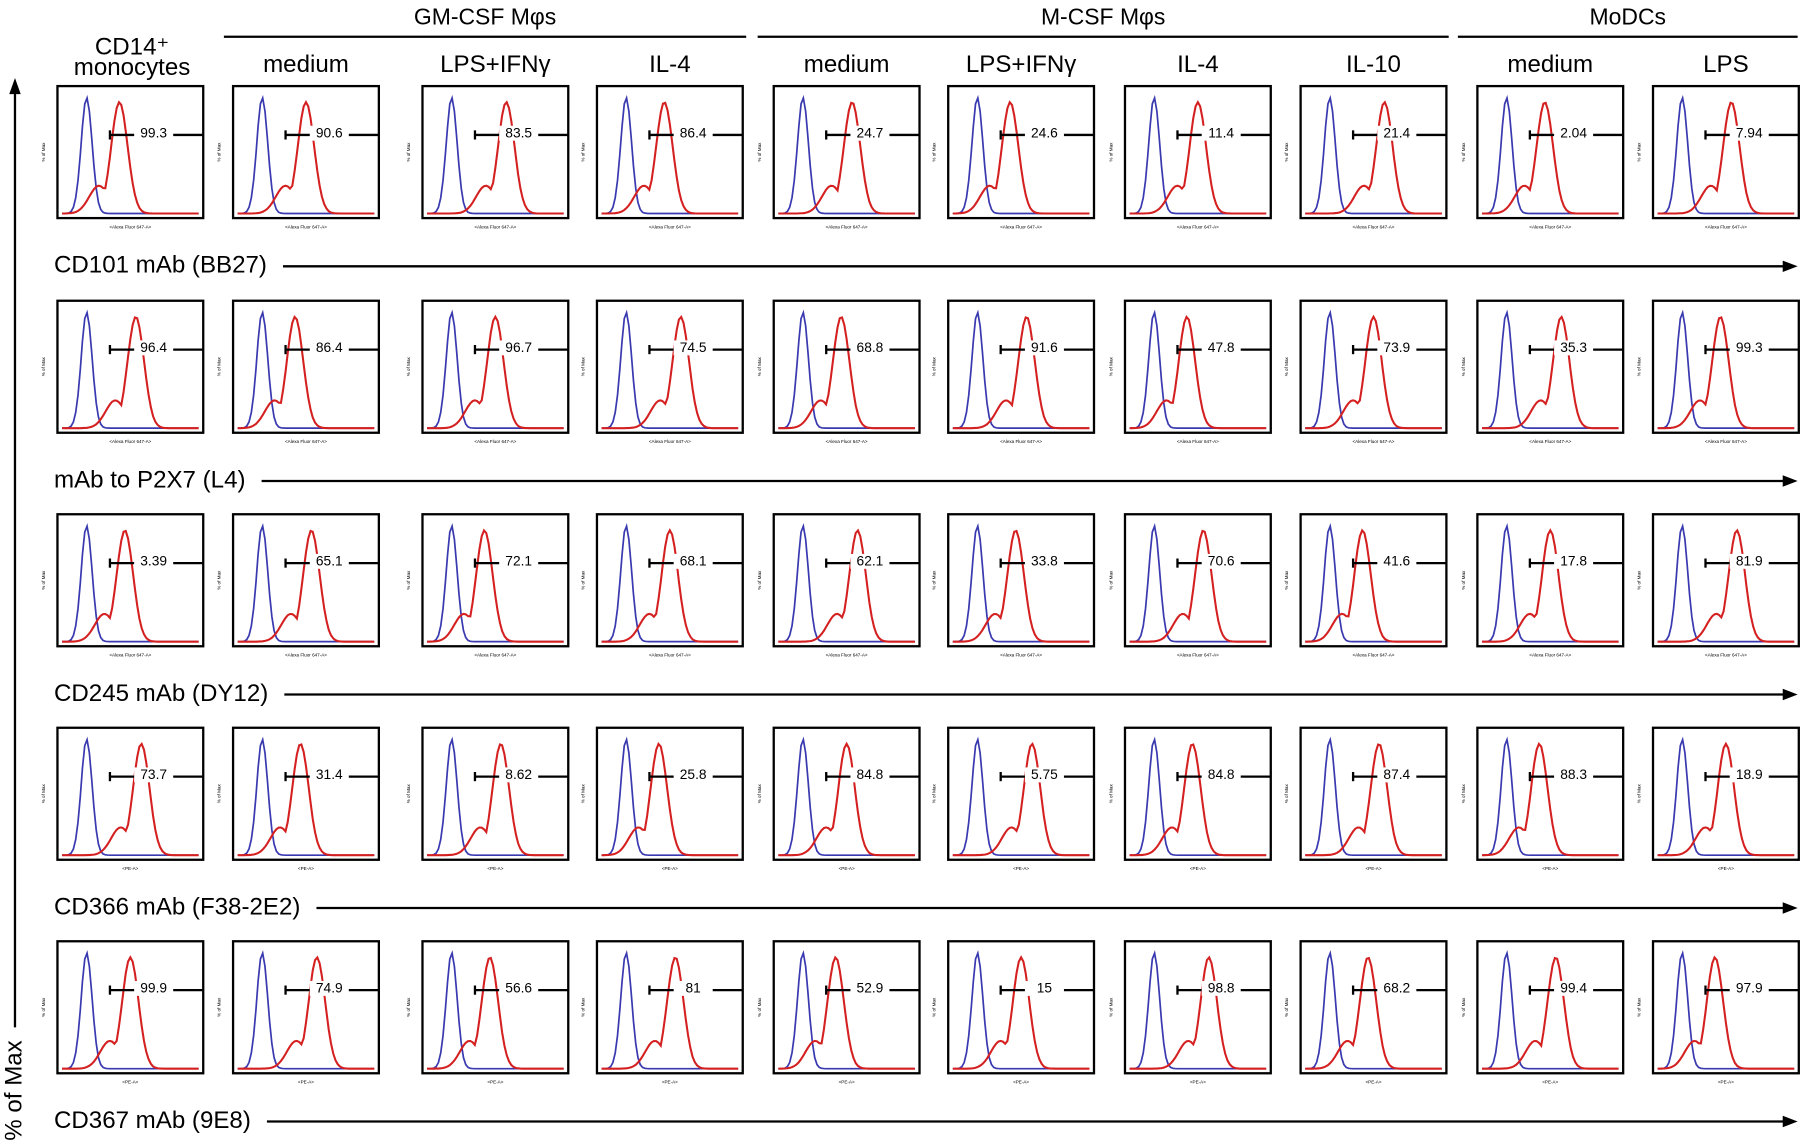 The width and height of the screenshot is (1800, 1141). I want to click on gate-value: 91.6, so click(1044, 347).